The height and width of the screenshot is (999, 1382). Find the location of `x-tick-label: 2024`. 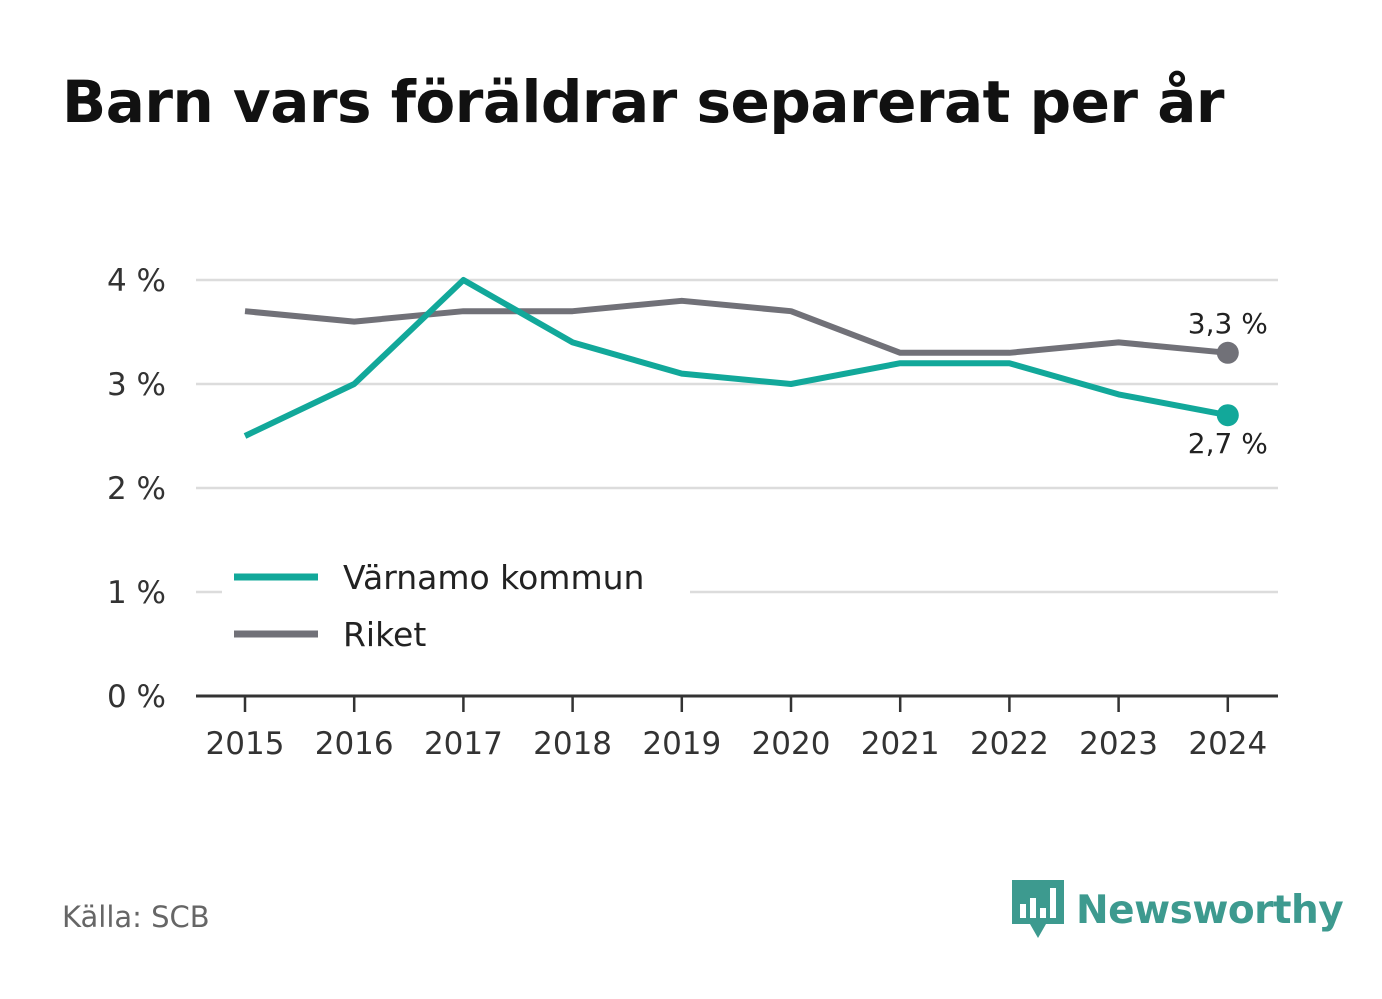

x-tick-label: 2024 is located at coordinates (1227, 744).